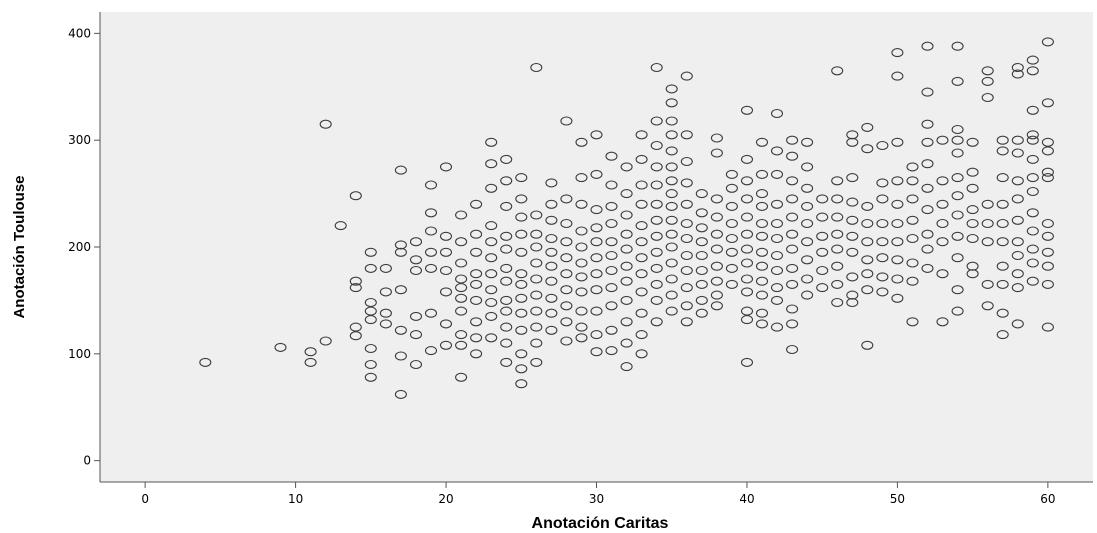  I want to click on x-axis-title: Anotación Caritas, so click(600, 523).